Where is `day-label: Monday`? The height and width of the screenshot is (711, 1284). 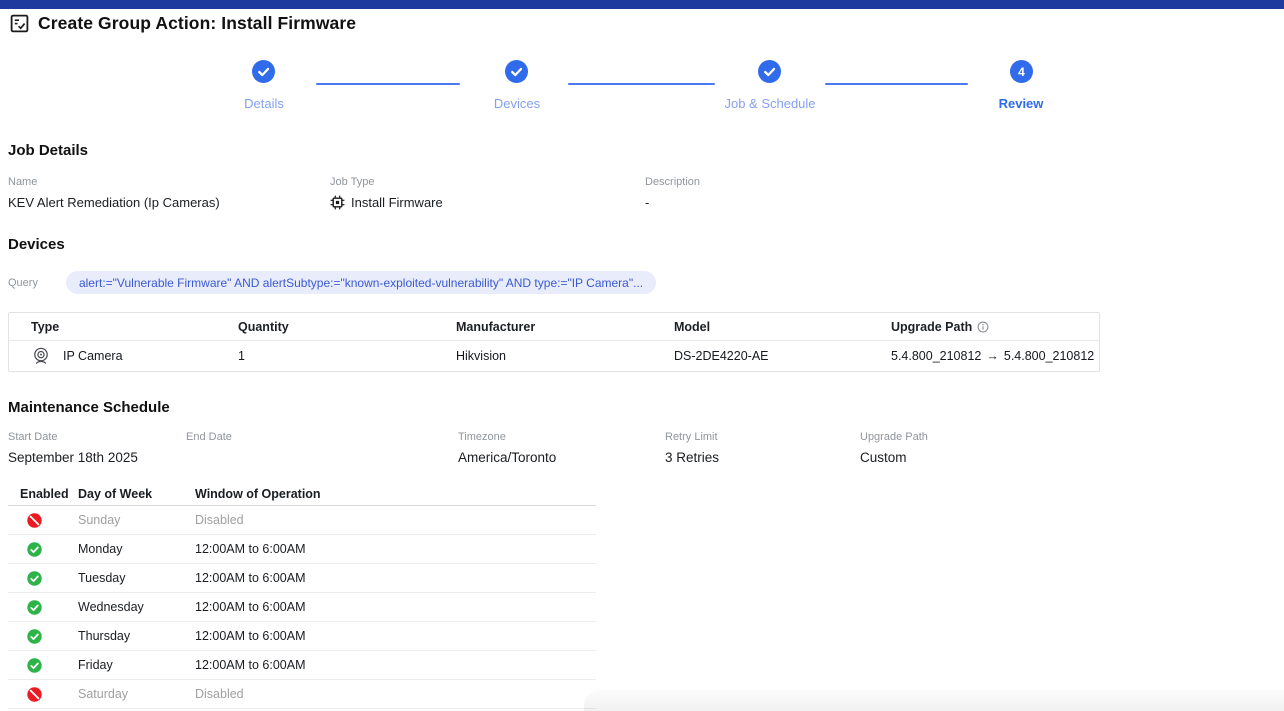 day-label: Monday is located at coordinates (100, 549).